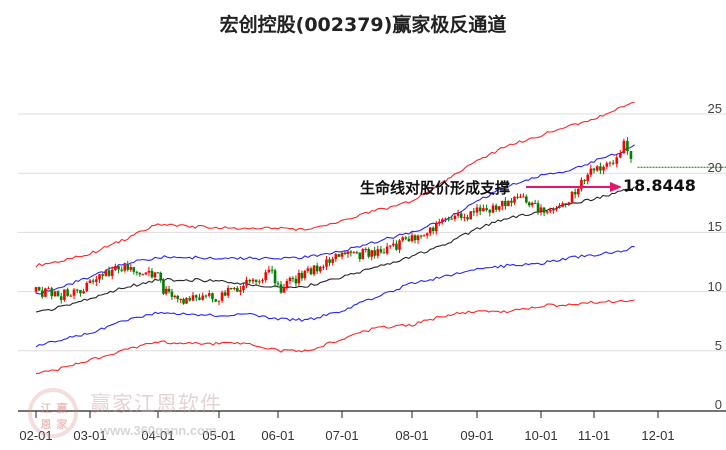 The image size is (726, 450). I want to click on watermark-logo-char: 家, so click(62, 425).